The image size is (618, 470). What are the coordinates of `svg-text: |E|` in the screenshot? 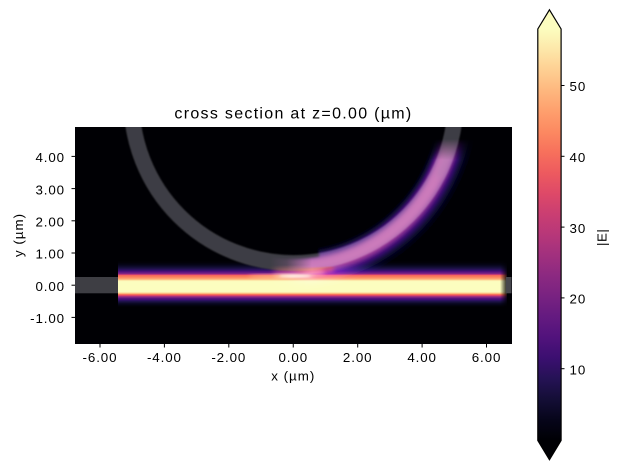 It's located at (602, 237).